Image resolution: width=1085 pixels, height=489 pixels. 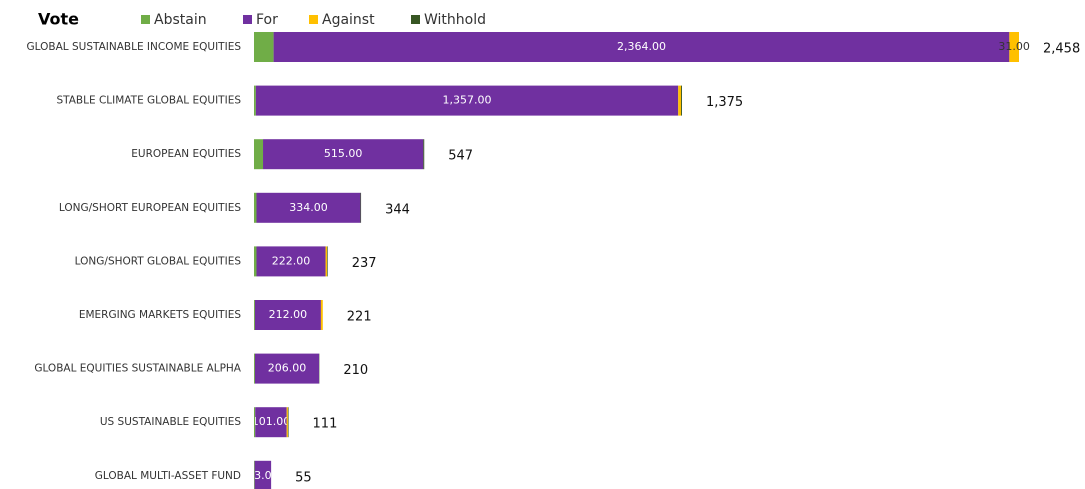 I want to click on data-label: 206.00, so click(x=287, y=368).